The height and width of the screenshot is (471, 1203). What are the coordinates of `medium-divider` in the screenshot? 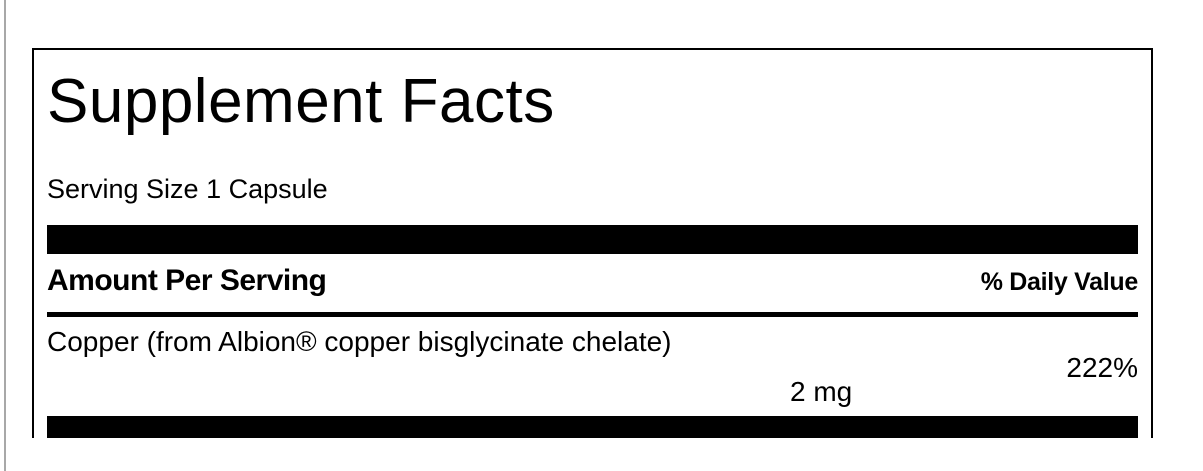 It's located at (592, 314).